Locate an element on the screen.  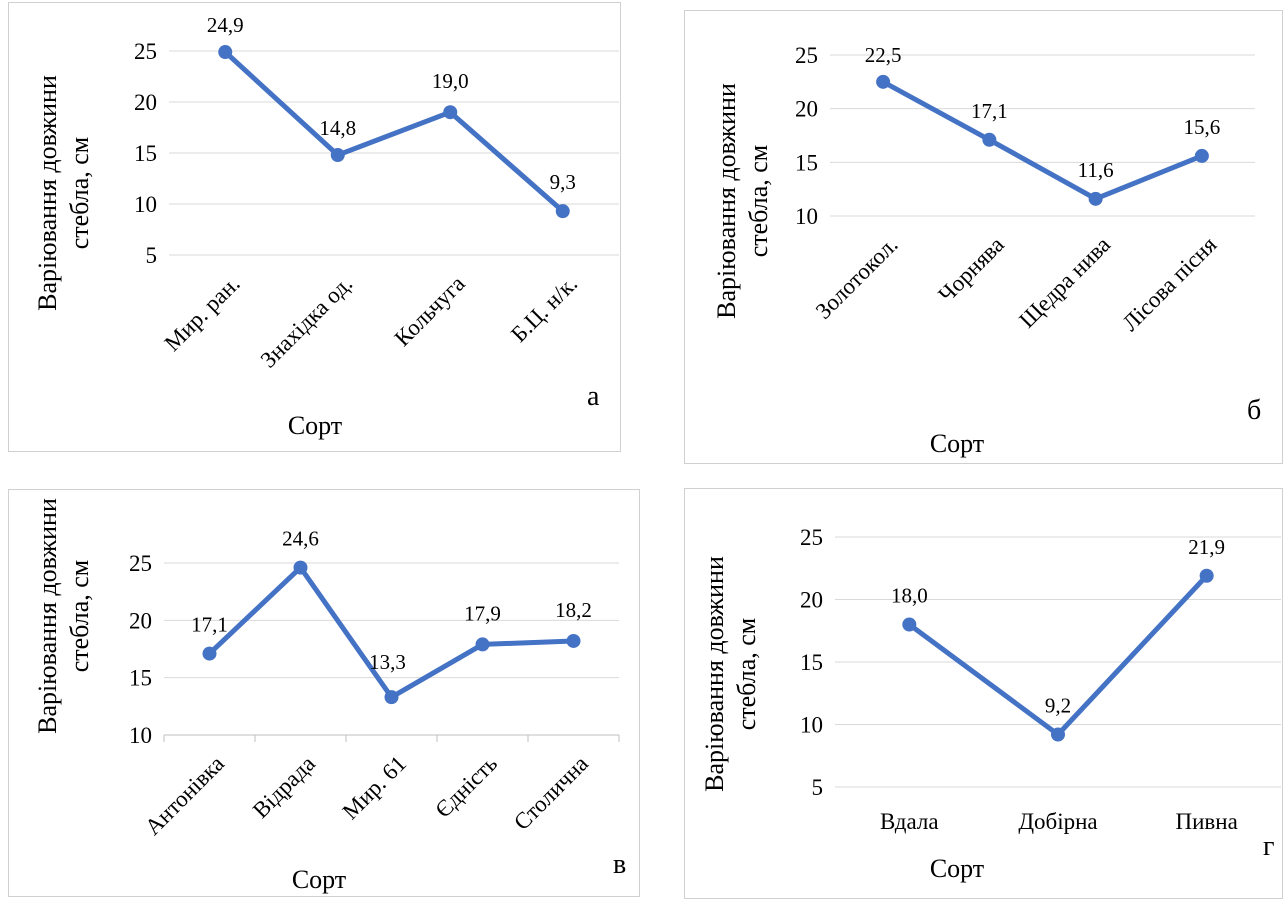
data-label: 11,6 is located at coordinates (1096, 170).